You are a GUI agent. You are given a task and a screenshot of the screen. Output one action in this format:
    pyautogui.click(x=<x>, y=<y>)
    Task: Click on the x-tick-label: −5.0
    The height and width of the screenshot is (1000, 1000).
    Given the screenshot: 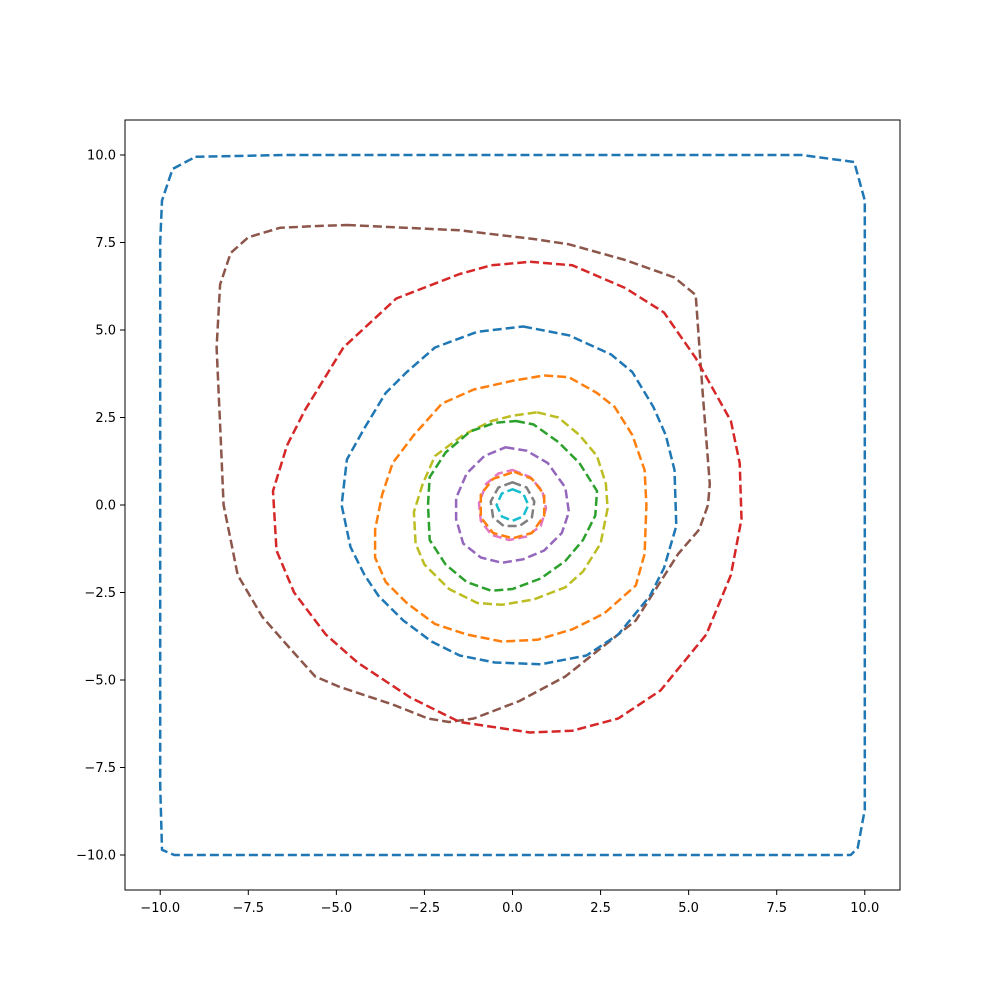 What is the action you would take?
    pyautogui.click(x=337, y=908)
    